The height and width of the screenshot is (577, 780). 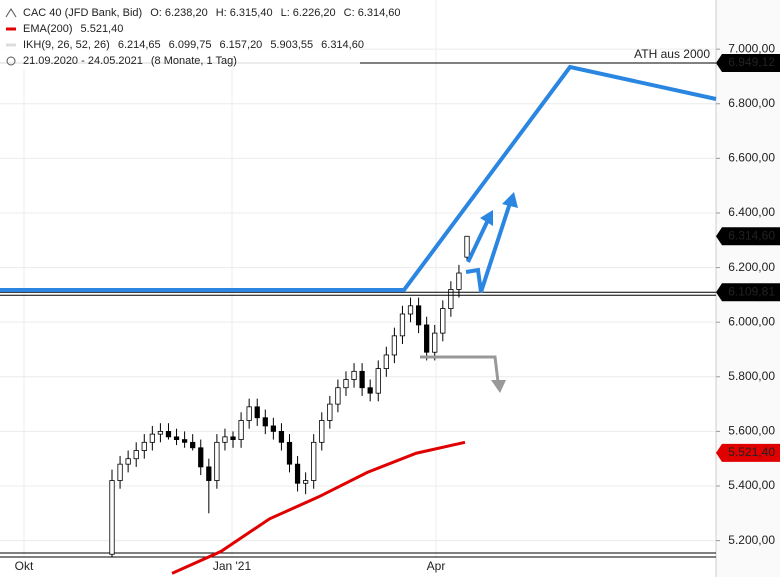 What do you see at coordinates (751, 321) in the screenshot?
I see `y-tick-label: 6.000,00` at bounding box center [751, 321].